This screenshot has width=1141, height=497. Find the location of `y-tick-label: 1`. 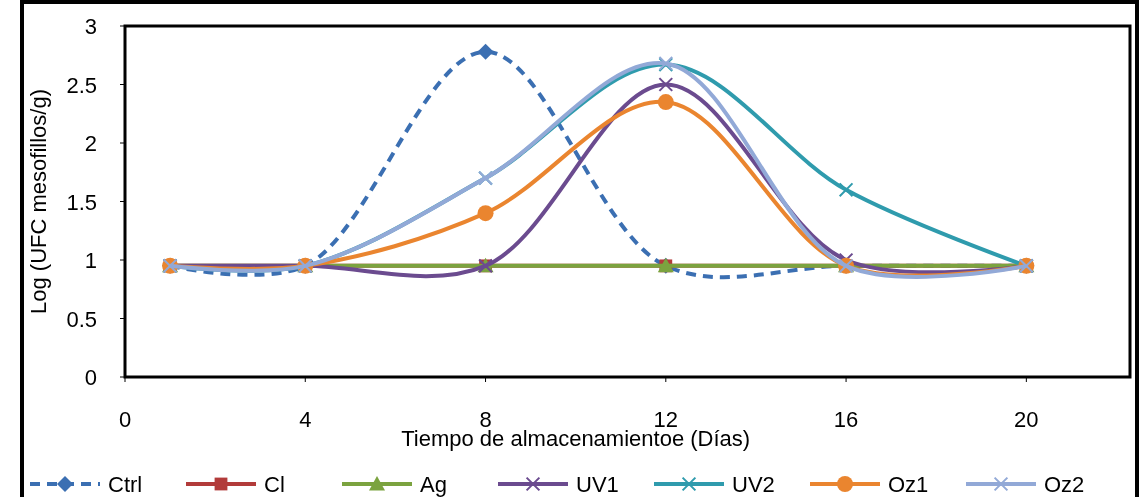

y-tick-label: 1 is located at coordinates (90, 260).